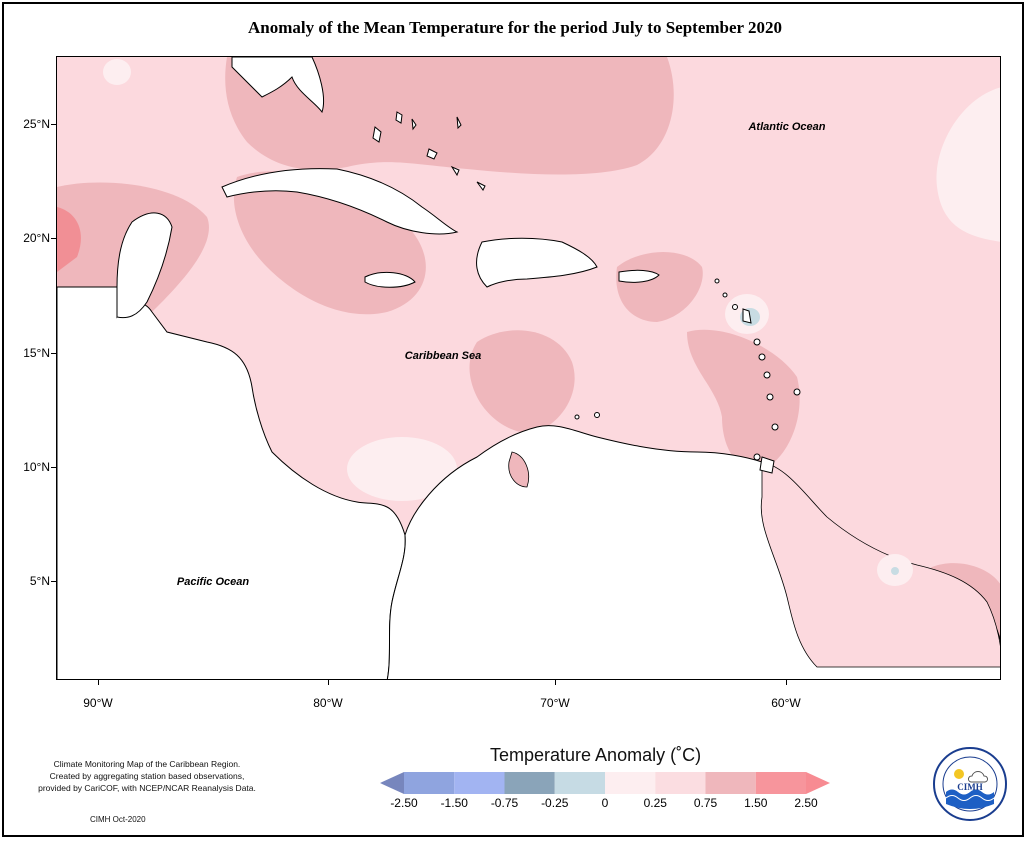  I want to click on lat-label-20n: 20°N, so click(36, 238).